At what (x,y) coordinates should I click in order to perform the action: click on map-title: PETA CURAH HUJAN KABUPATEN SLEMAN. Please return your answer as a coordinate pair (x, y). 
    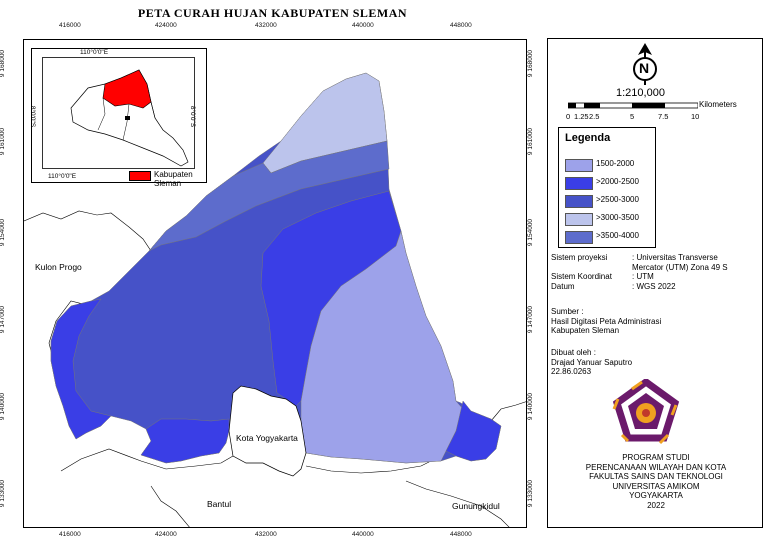
    Looking at the image, I should click on (272, 13).